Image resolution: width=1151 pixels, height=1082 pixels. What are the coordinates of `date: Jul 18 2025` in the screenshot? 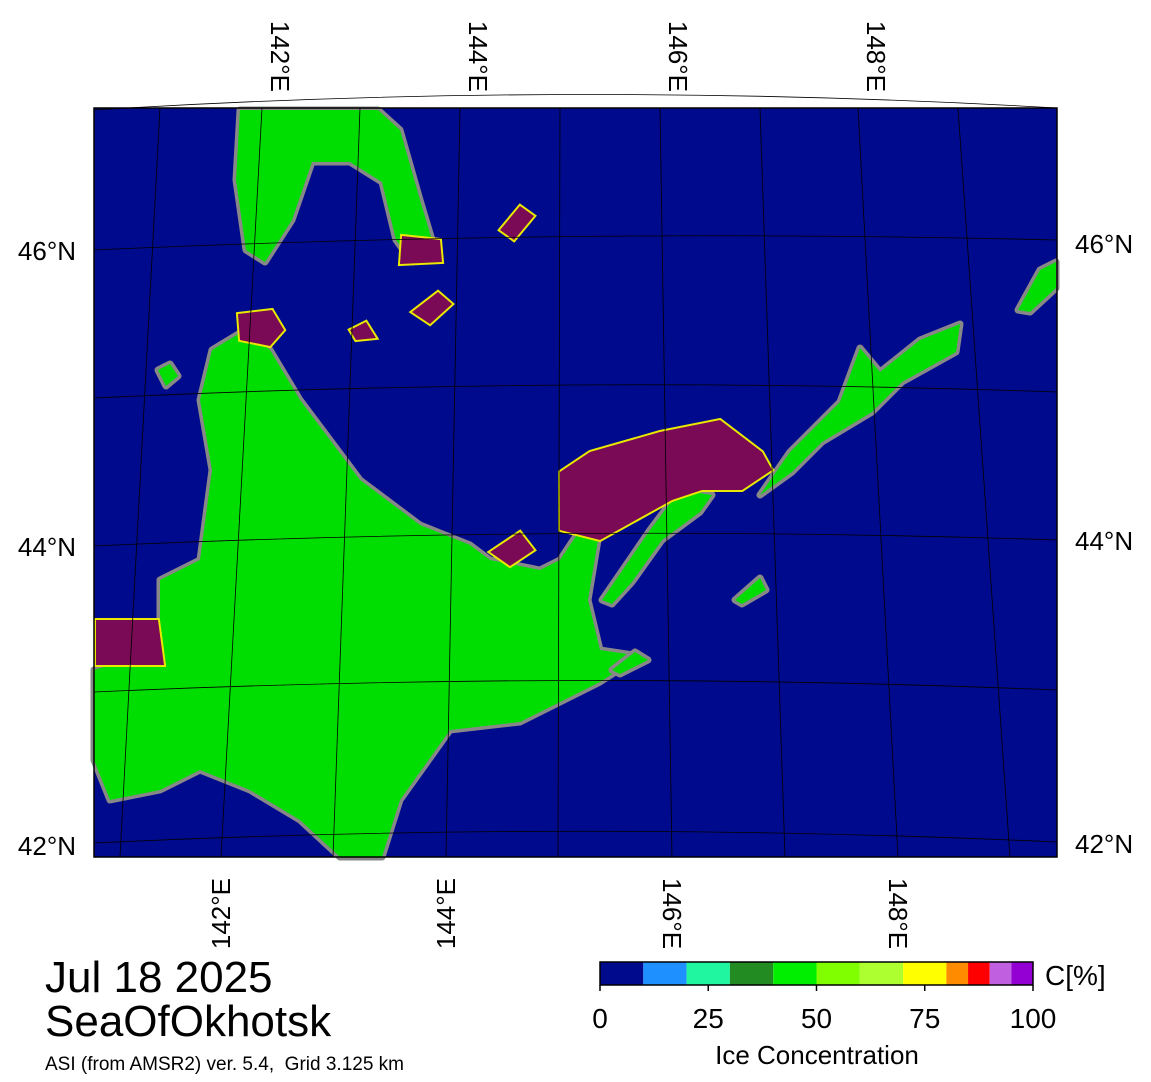 It's located at (159, 977).